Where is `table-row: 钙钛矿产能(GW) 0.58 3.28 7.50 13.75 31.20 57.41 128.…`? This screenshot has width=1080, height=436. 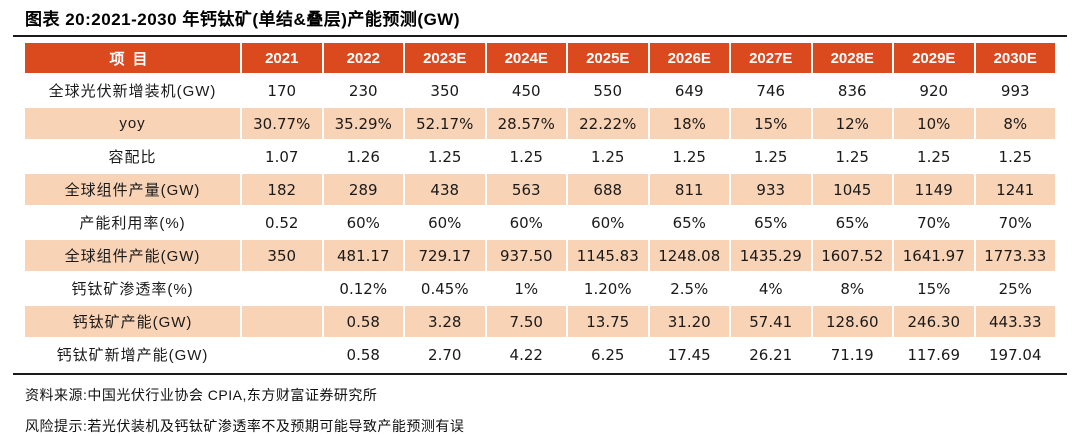 table-row: 钙钛矿产能(GW) 0.58 3.28 7.50 13.75 31.20 57.41 128.… is located at coordinates (540, 320).